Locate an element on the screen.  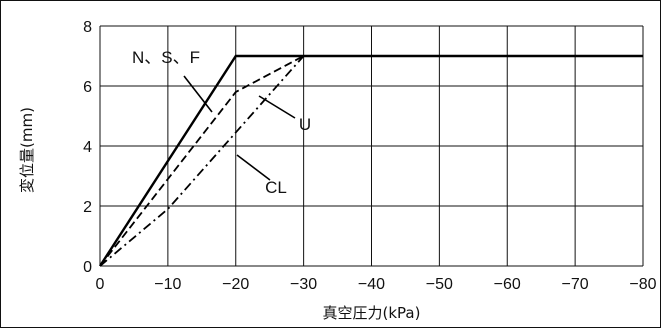
x-tick-label: −40 is located at coordinates (371, 284).